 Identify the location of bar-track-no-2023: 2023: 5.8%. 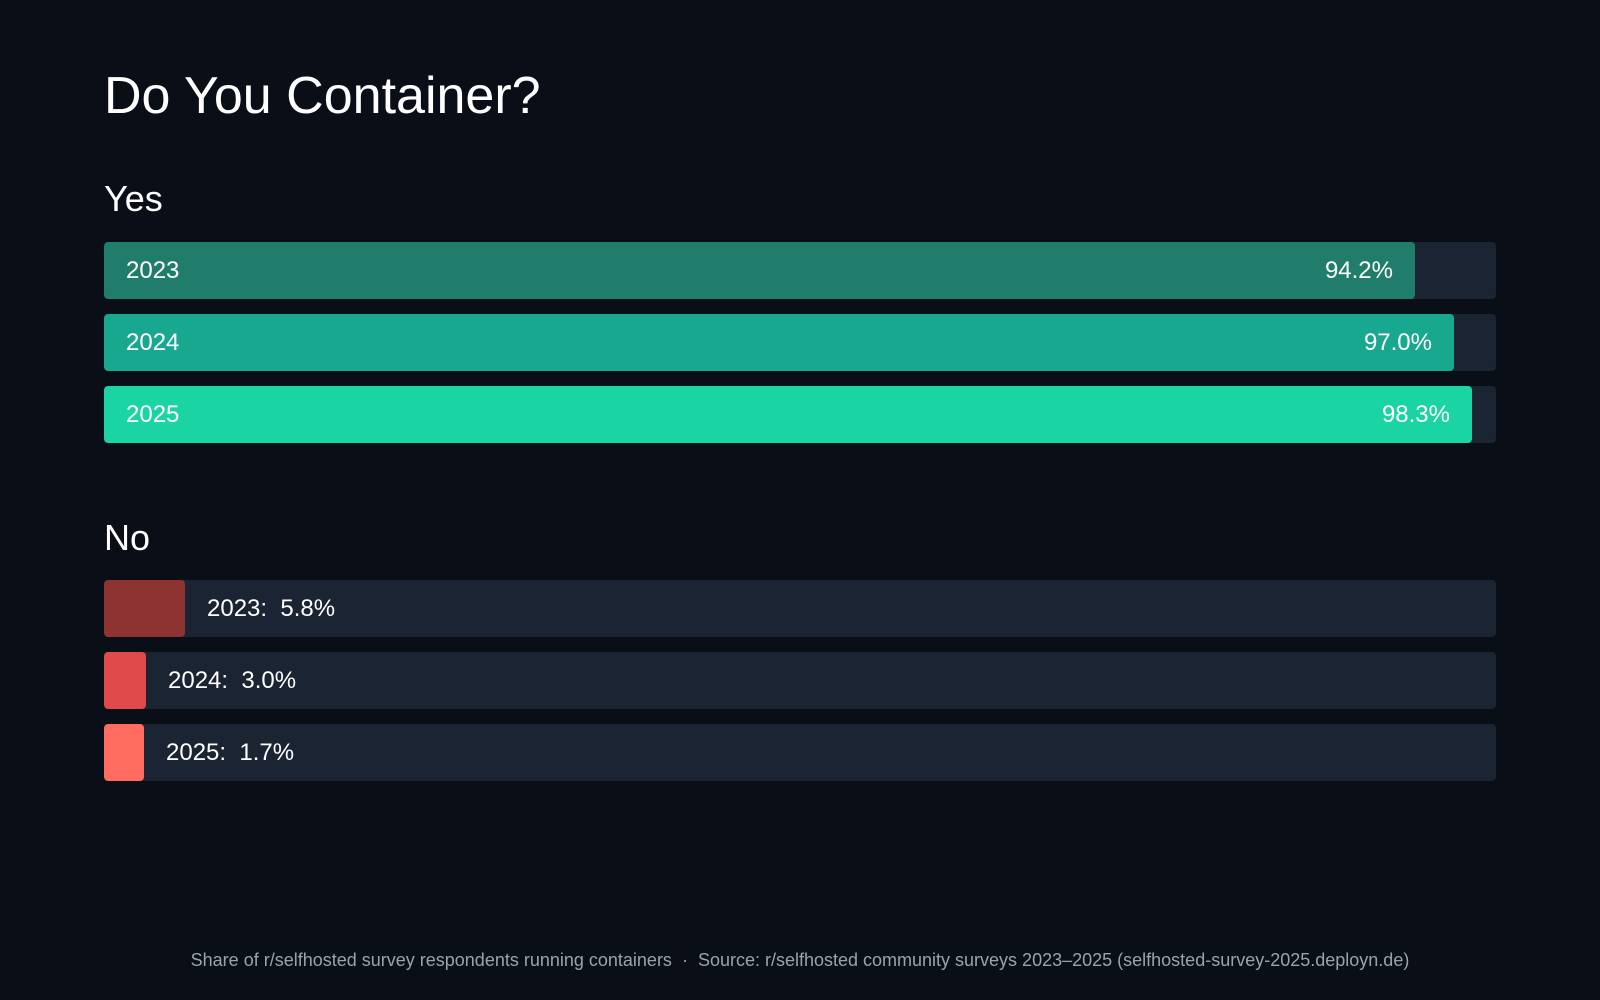
(800, 608).